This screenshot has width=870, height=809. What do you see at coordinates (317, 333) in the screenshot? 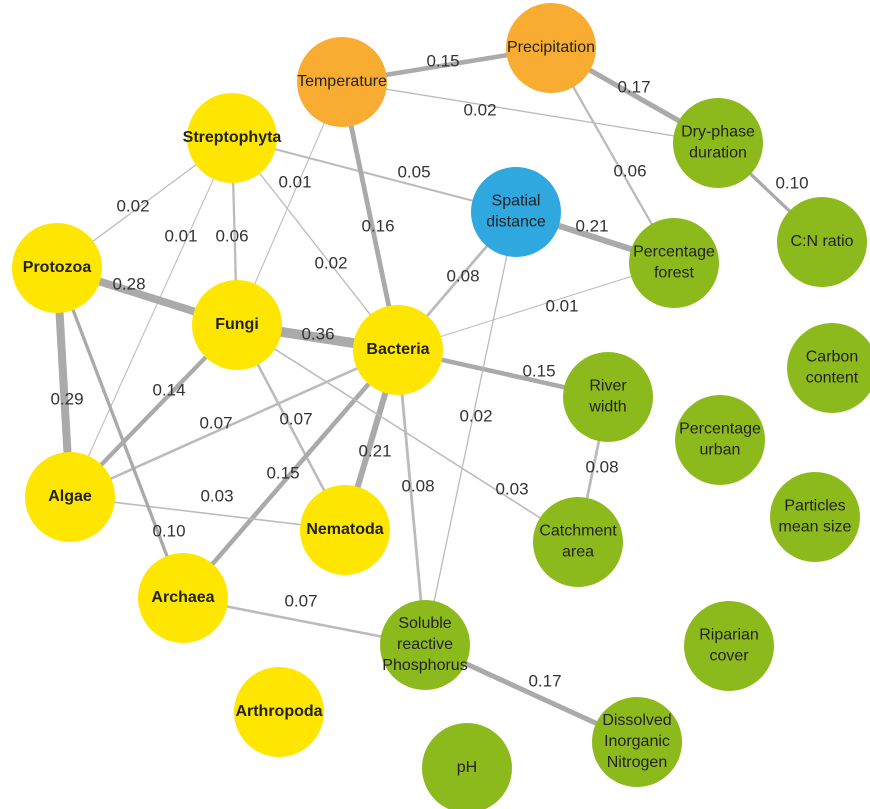
I see `edge-label: 0.36` at bounding box center [317, 333].